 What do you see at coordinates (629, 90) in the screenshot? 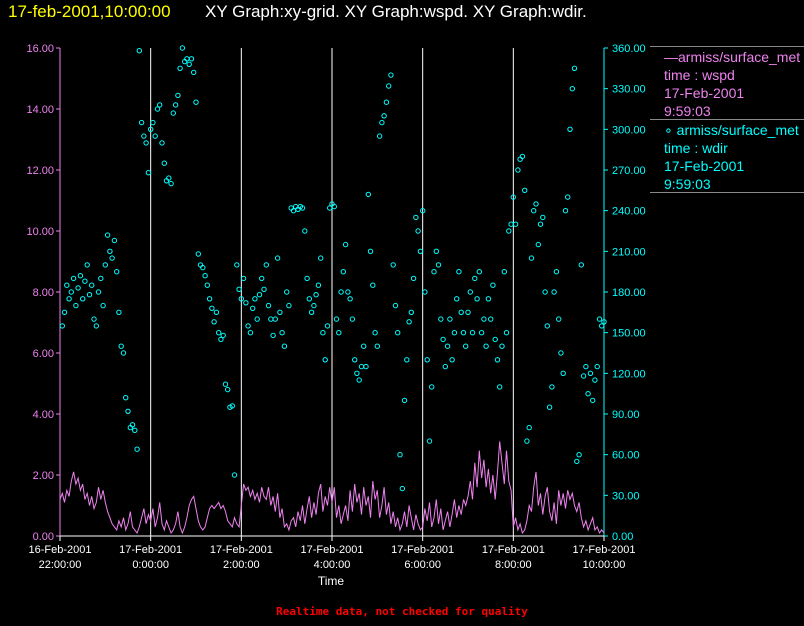
I see `right-tick-label: 330.00` at bounding box center [629, 90].